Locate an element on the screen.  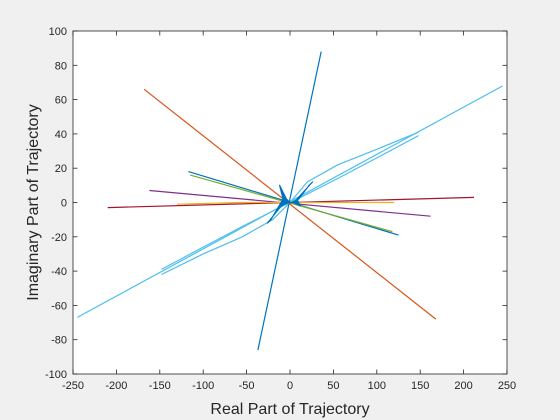
y-tick-label: -20 is located at coordinates (59, 238).